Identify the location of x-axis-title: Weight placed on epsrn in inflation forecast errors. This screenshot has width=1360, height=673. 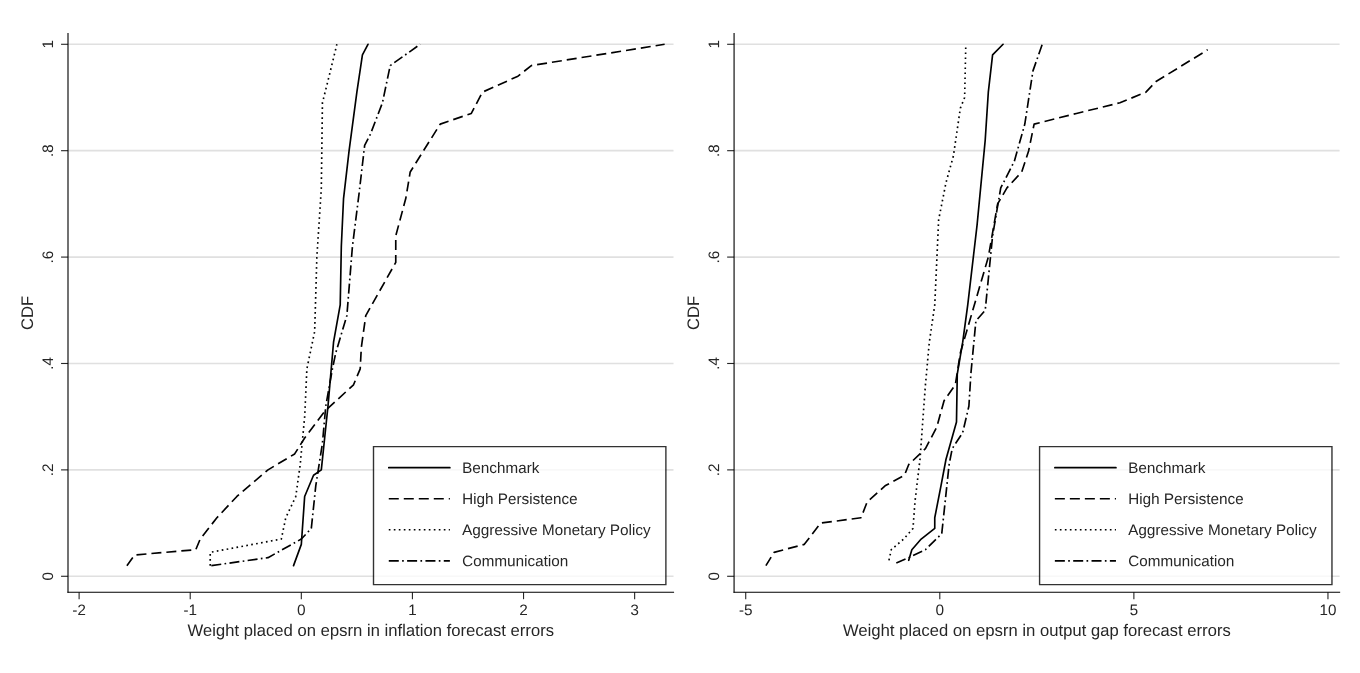
(370, 631).